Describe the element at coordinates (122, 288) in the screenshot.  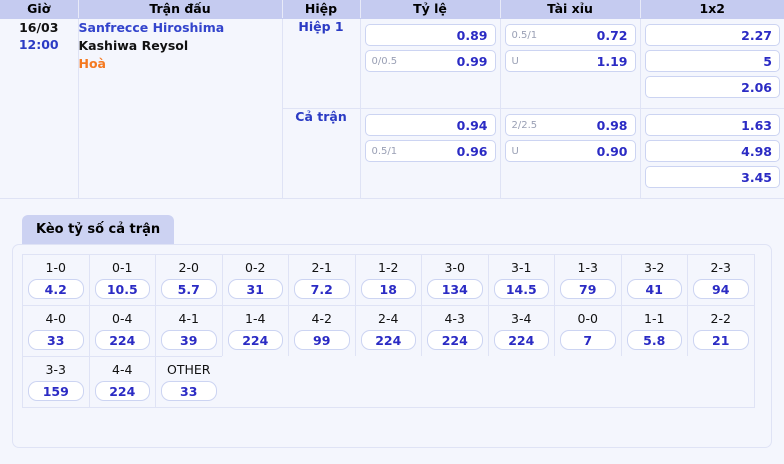
I see `correct-score-odd: 10.5` at that location.